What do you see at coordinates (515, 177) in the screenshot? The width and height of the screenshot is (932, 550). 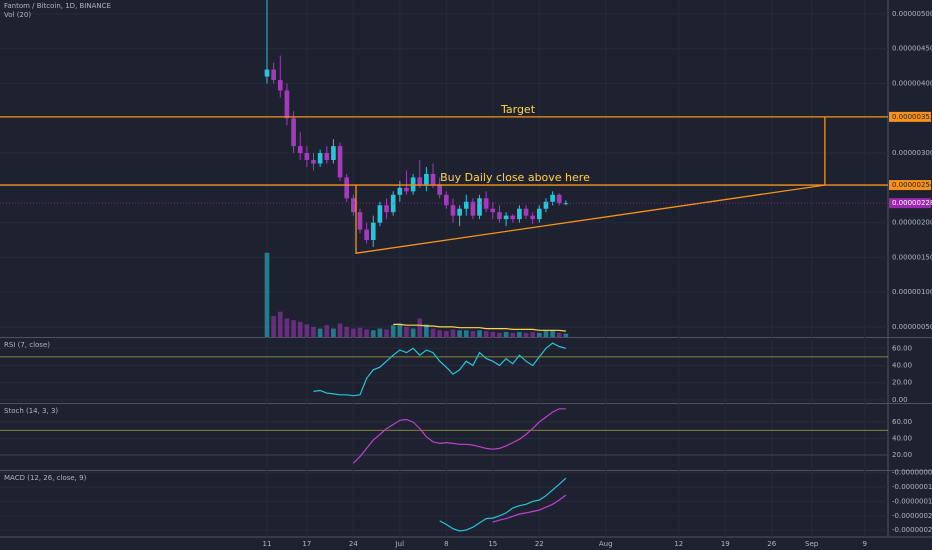 I see `level-note: Buy Daily close above here` at bounding box center [515, 177].